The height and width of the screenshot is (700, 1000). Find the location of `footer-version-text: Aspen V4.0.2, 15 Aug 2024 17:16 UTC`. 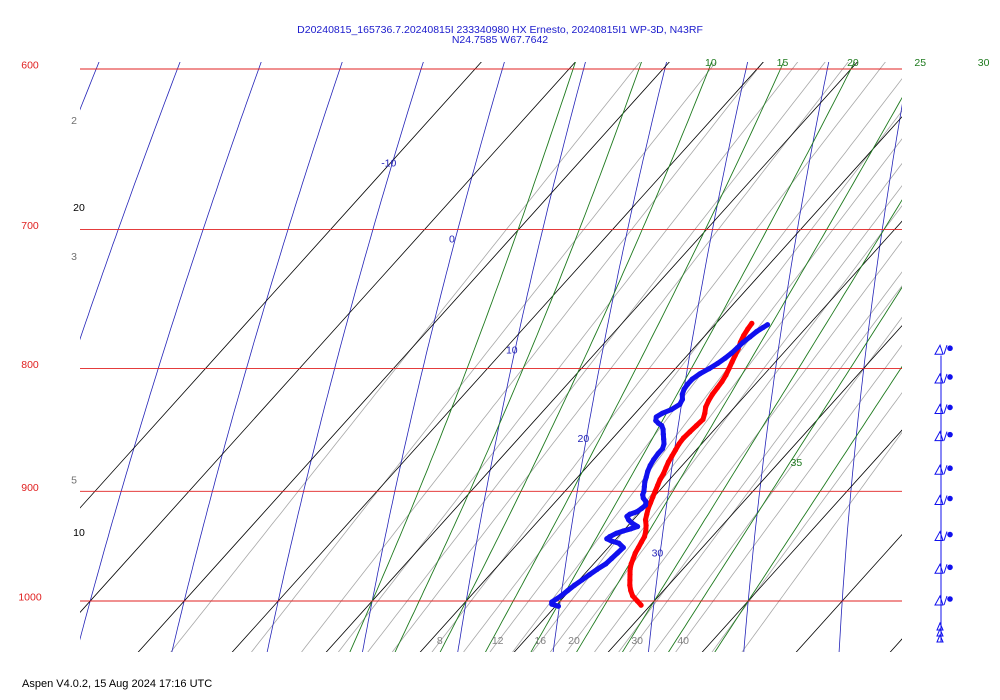

footer-version-text: Aspen V4.0.2, 15 Aug 2024 17:16 UTC is located at coordinates (117, 684).